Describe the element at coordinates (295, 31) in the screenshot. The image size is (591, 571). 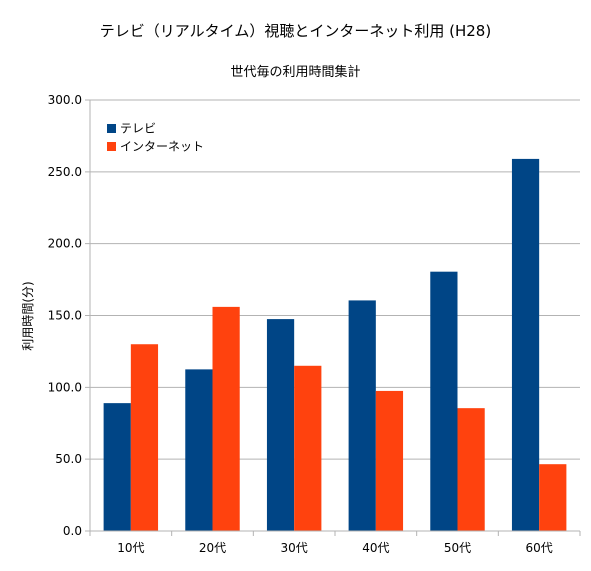
I see `chart-title: テレビ（リアルタイム）視聴とインターネット利用 (H28)` at that location.